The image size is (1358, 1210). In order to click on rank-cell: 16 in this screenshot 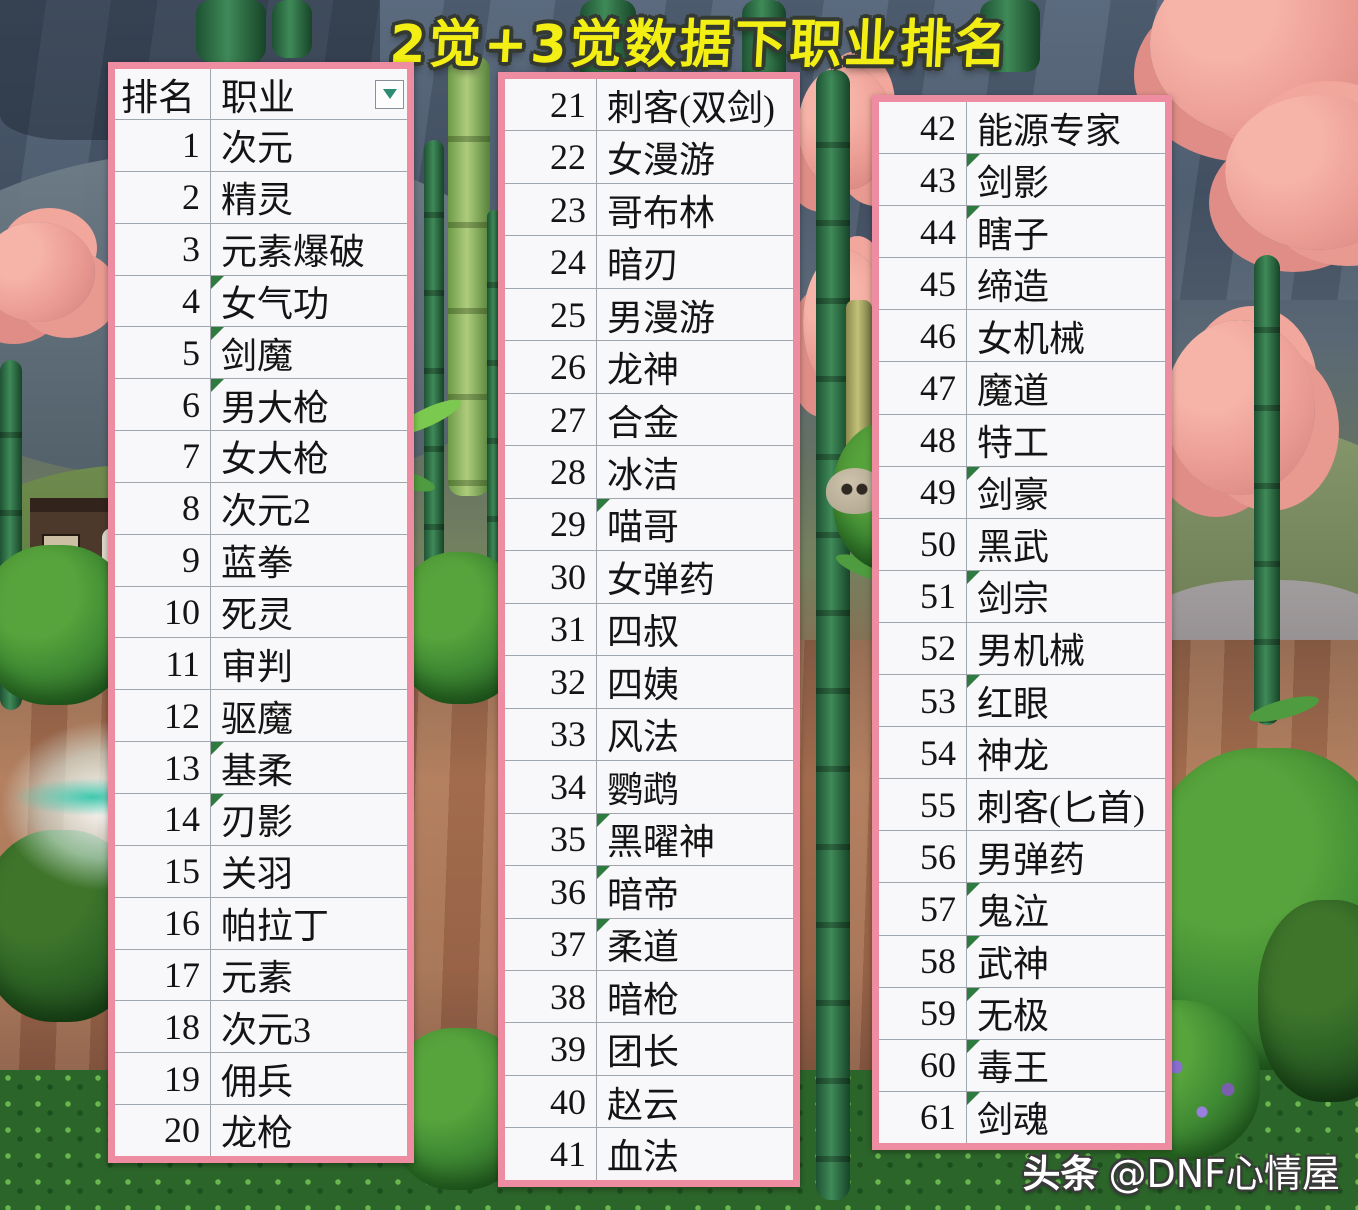, I will do `click(163, 923)`.